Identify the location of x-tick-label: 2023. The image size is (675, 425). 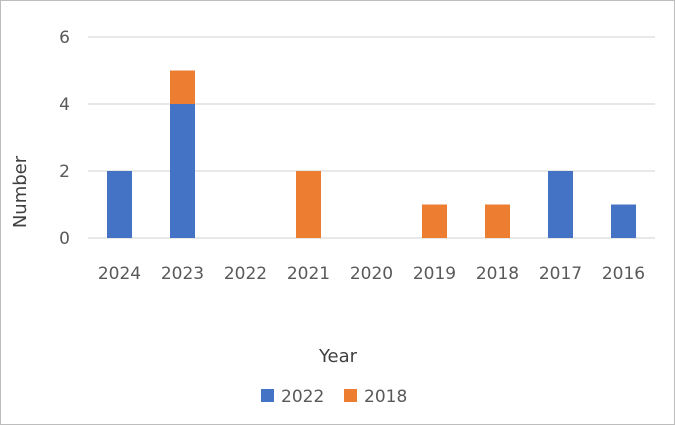
(182, 274).